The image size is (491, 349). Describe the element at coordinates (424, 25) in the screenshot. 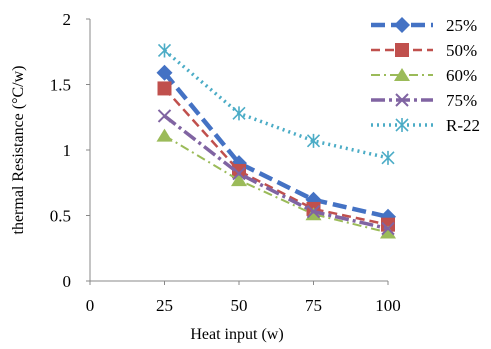

I see `legend-entry: 25%` at that location.